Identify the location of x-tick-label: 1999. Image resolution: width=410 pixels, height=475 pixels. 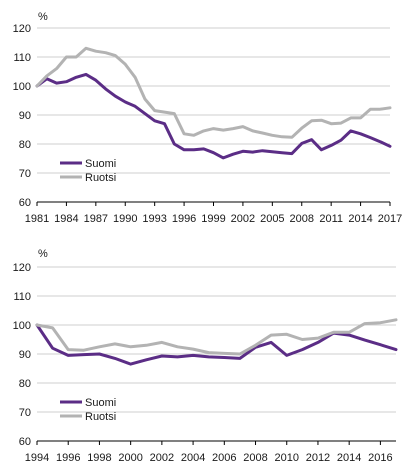
(213, 219).